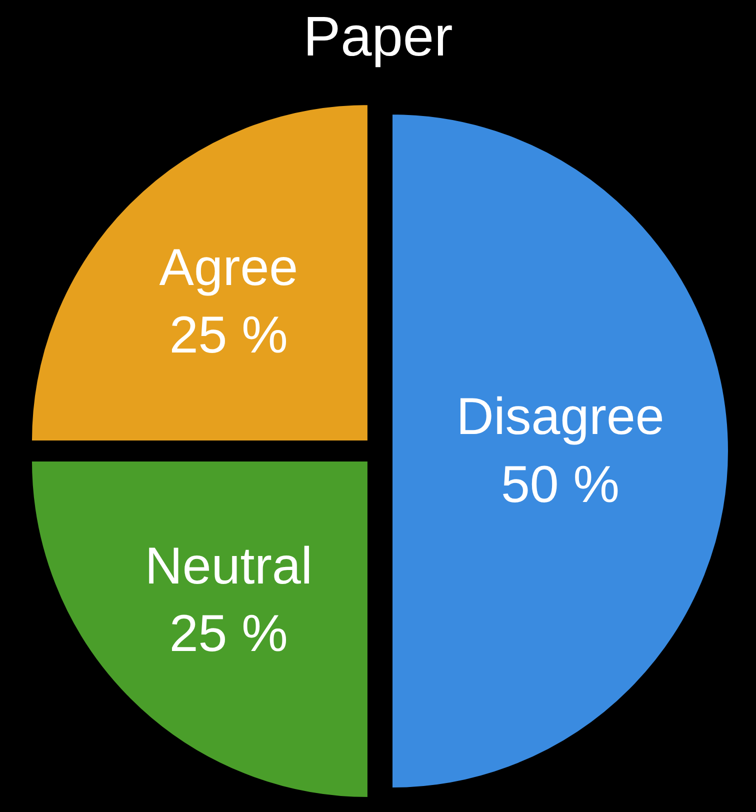  What do you see at coordinates (228, 567) in the screenshot?
I see `slice-label: Neutral` at bounding box center [228, 567].